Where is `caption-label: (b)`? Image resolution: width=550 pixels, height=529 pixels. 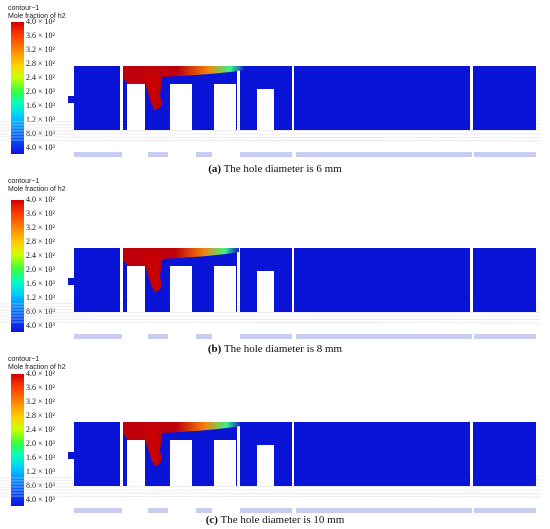 caption-label: (b) is located at coordinates (214, 349).